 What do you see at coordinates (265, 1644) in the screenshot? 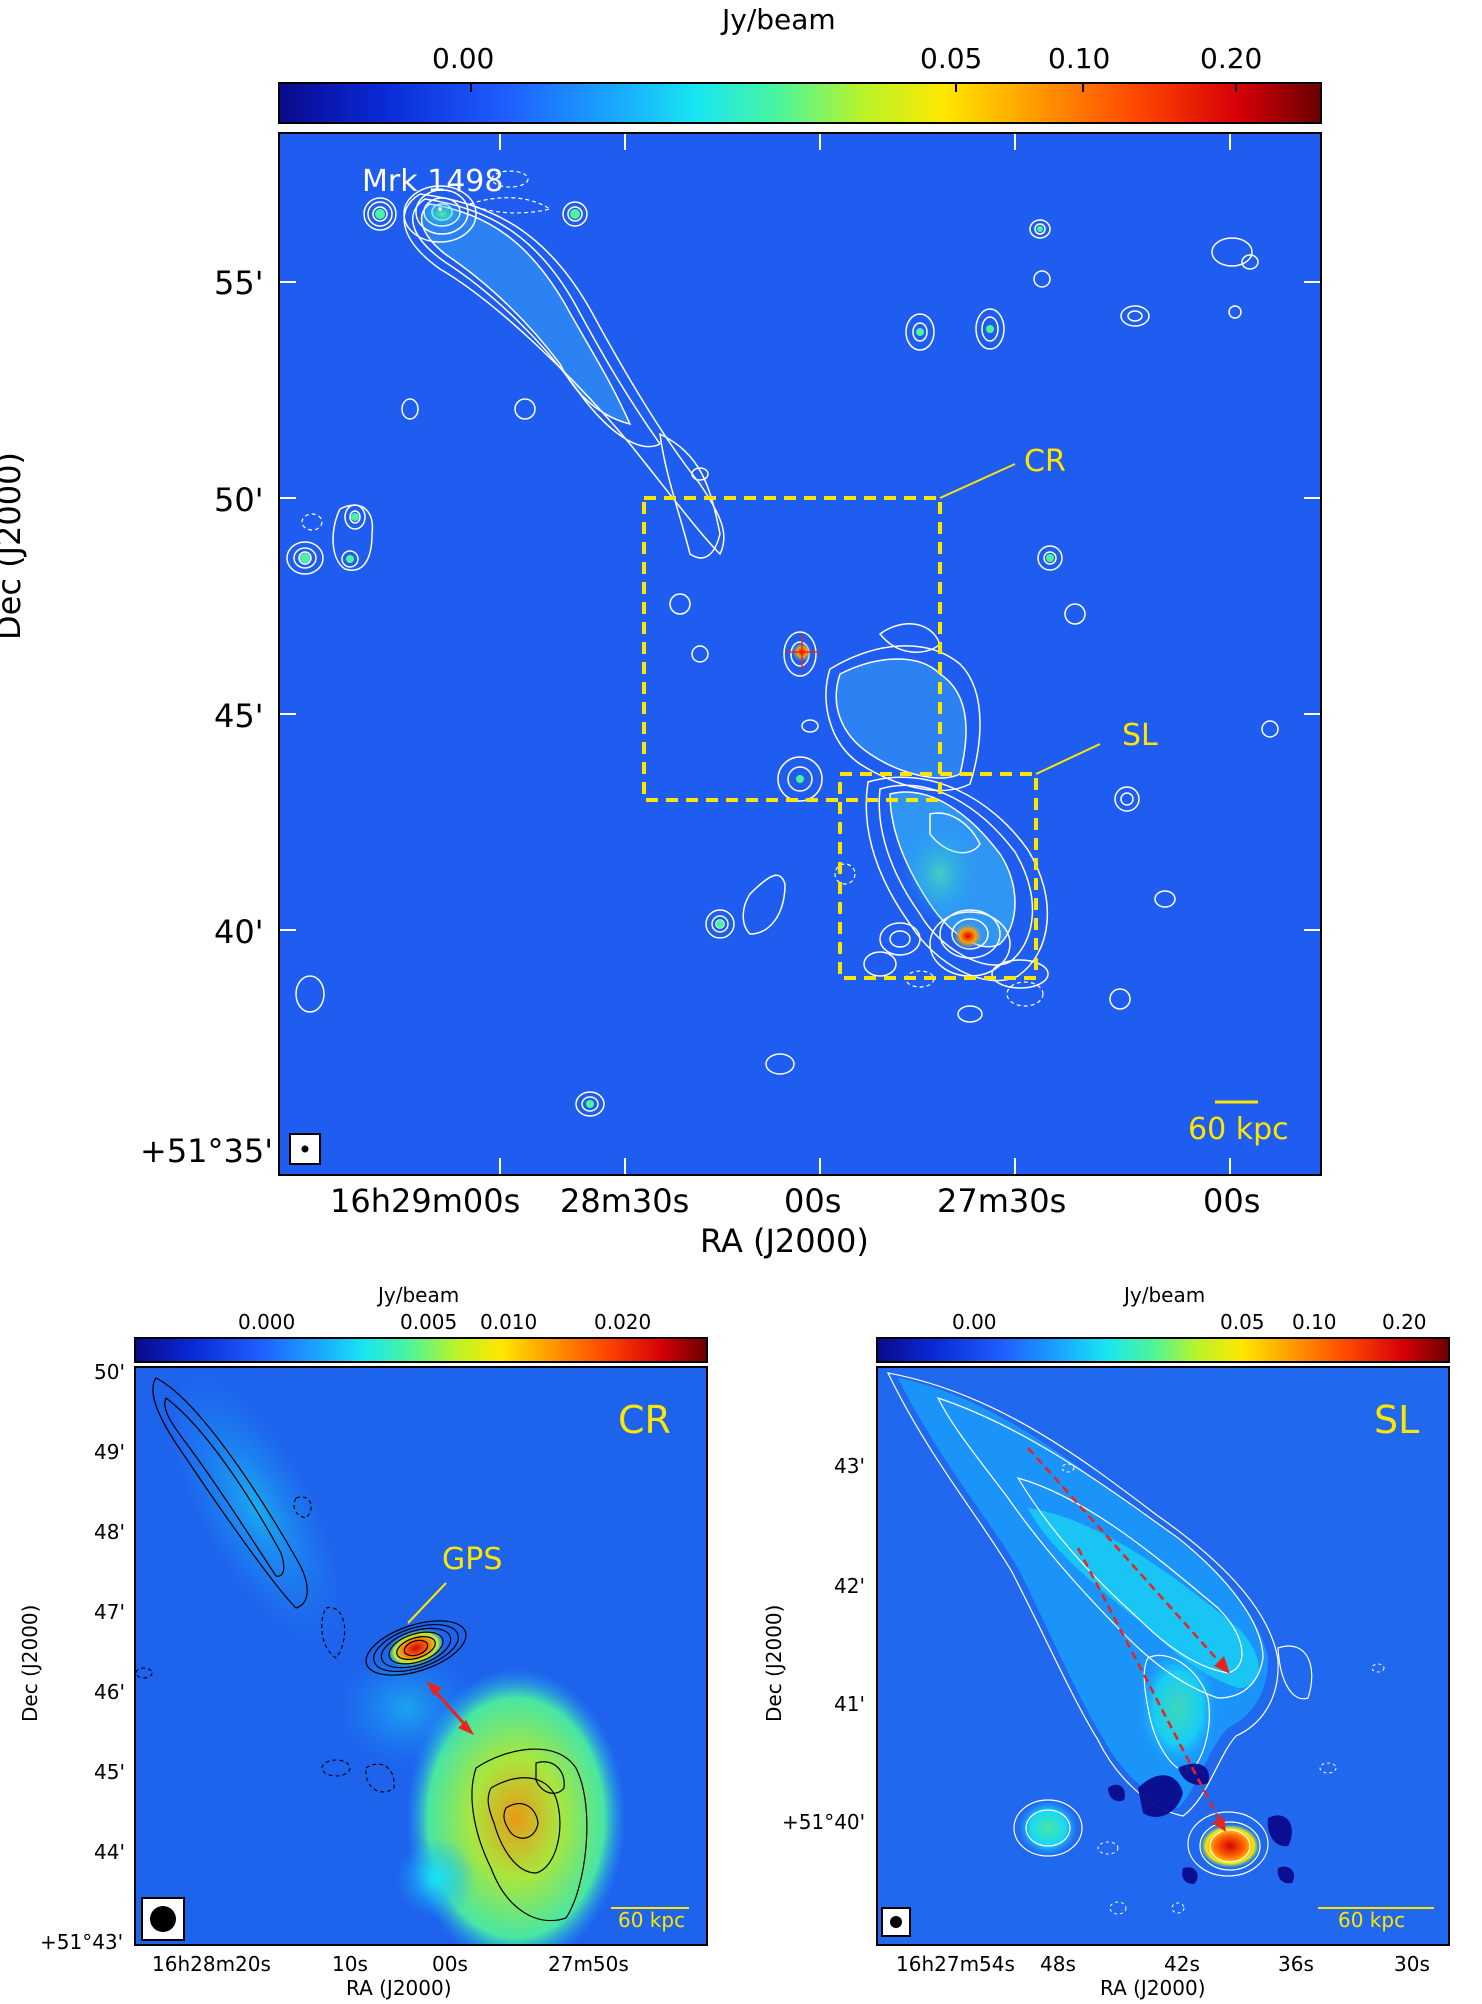
I see `cr-negative-contours` at bounding box center [265, 1644].